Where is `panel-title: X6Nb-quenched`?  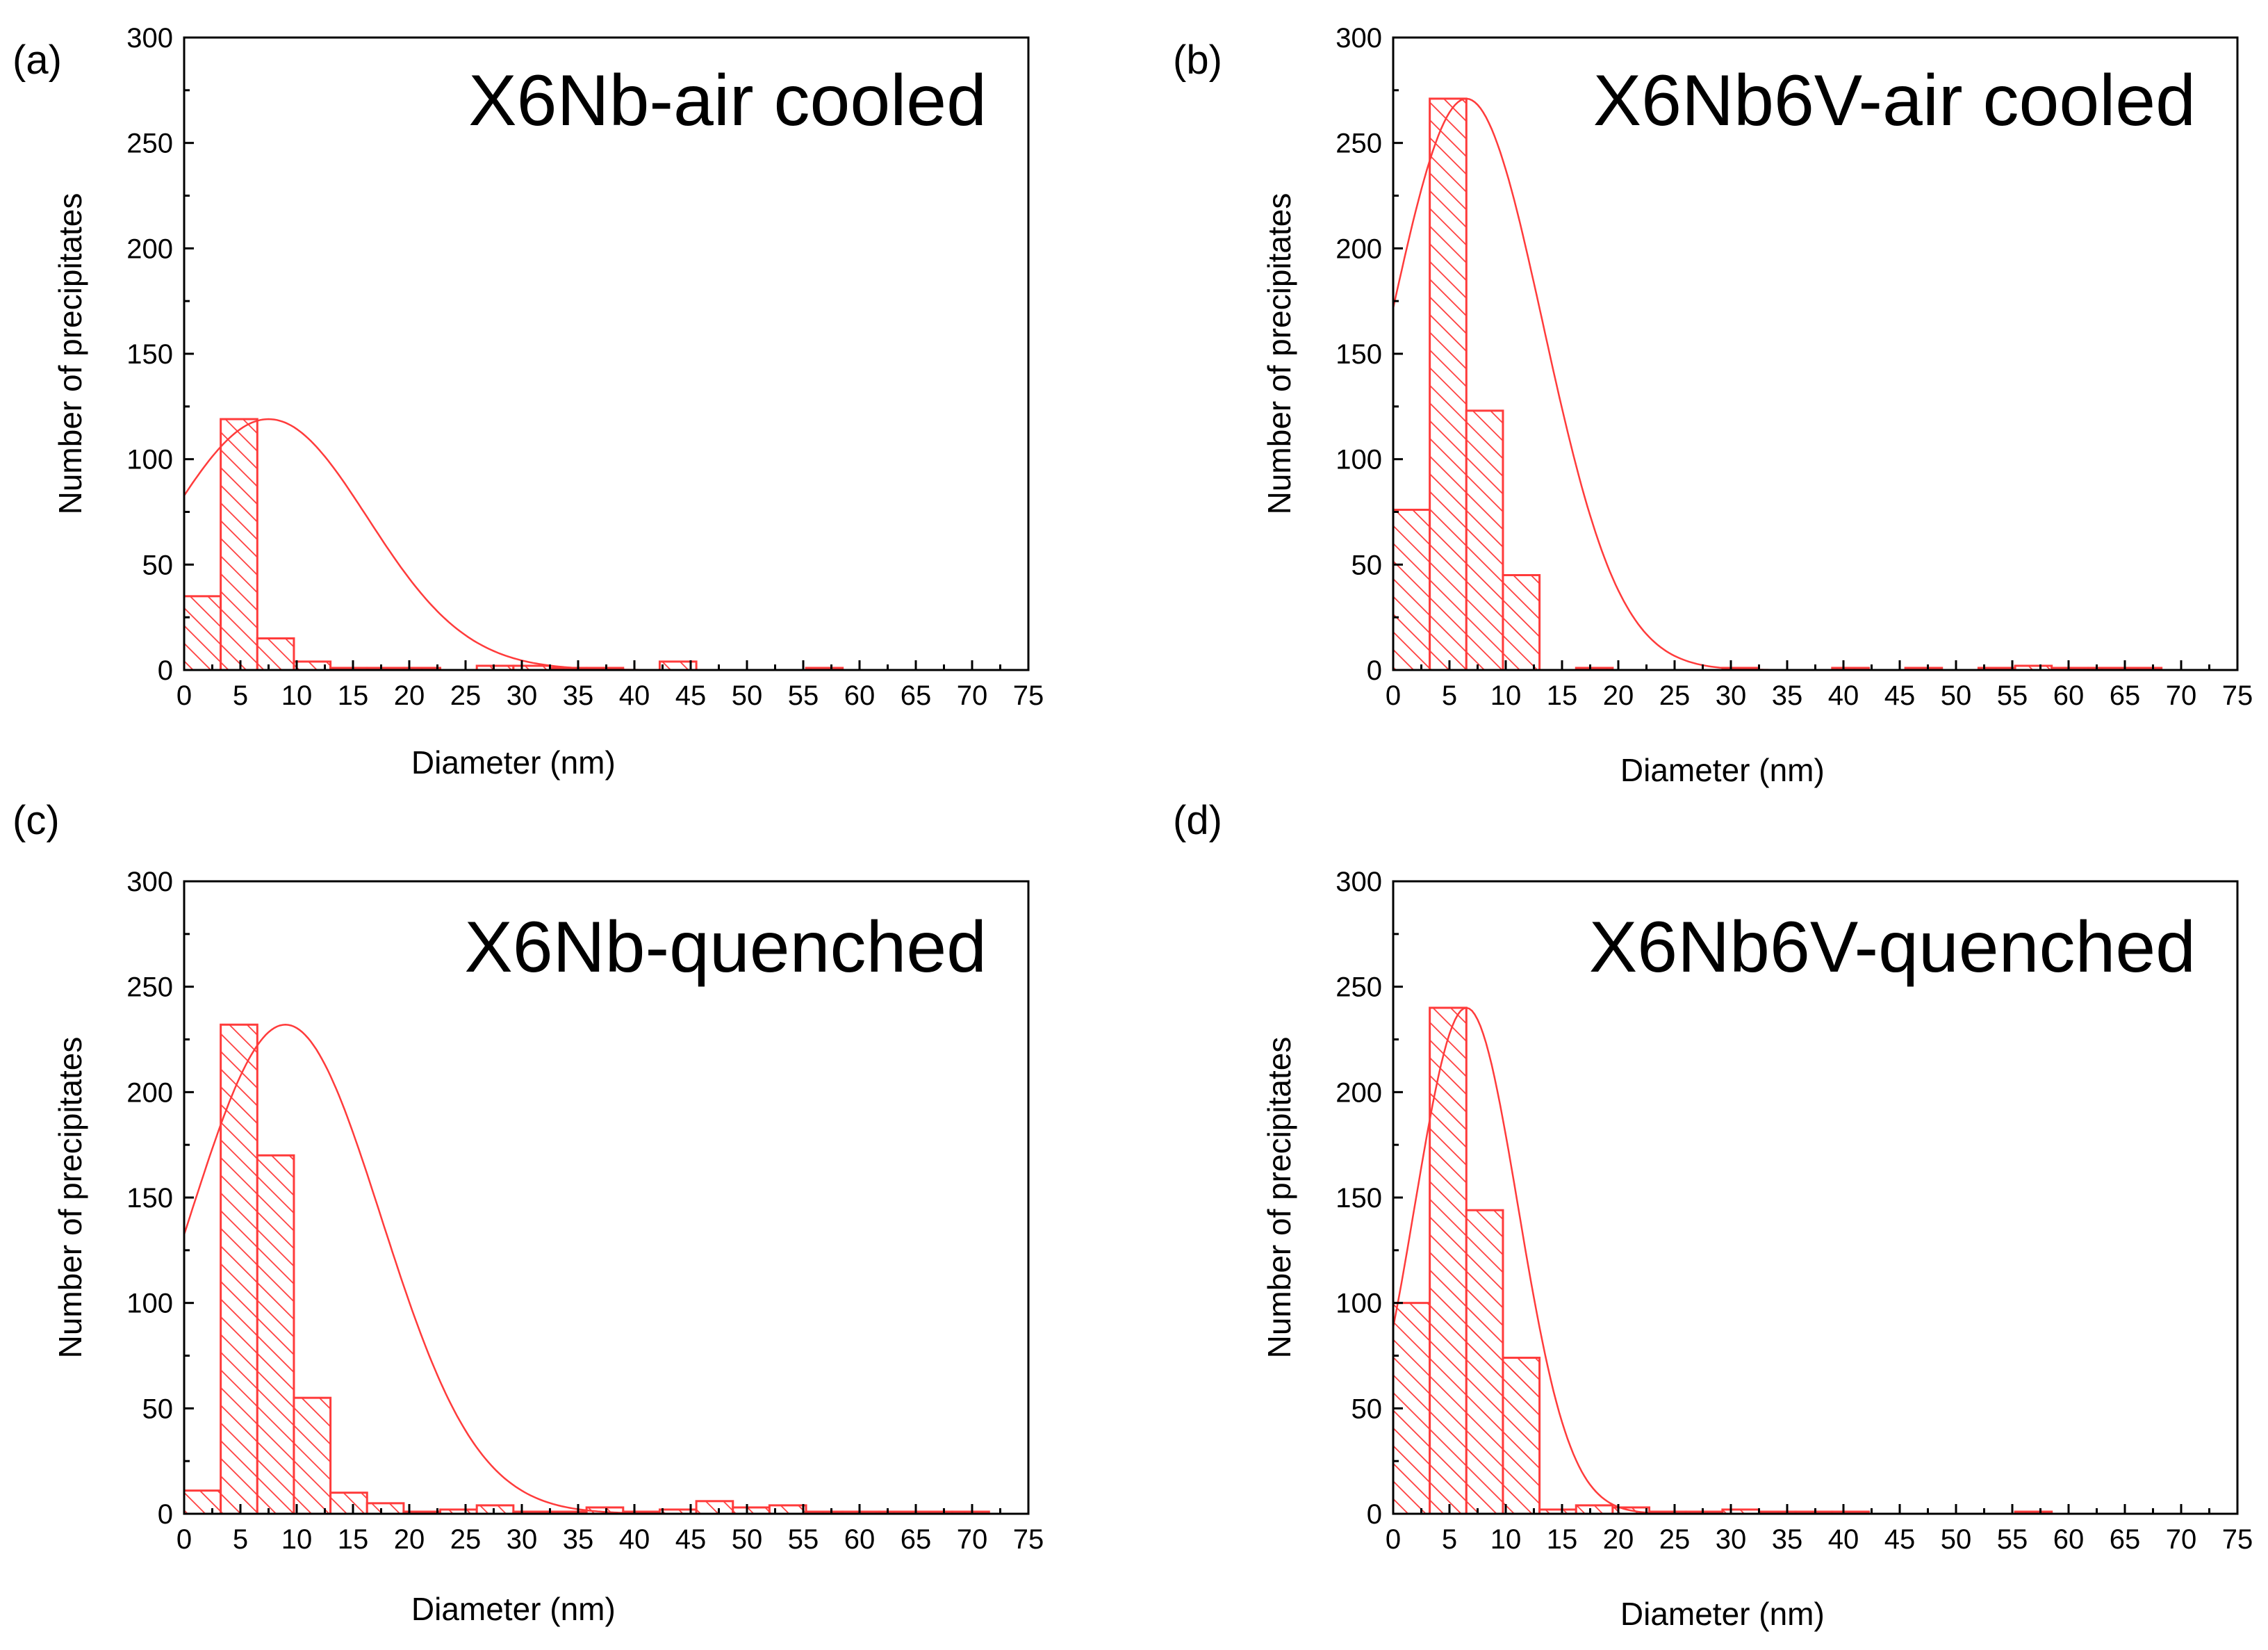 panel-title: X6Nb-quenched is located at coordinates (725, 947).